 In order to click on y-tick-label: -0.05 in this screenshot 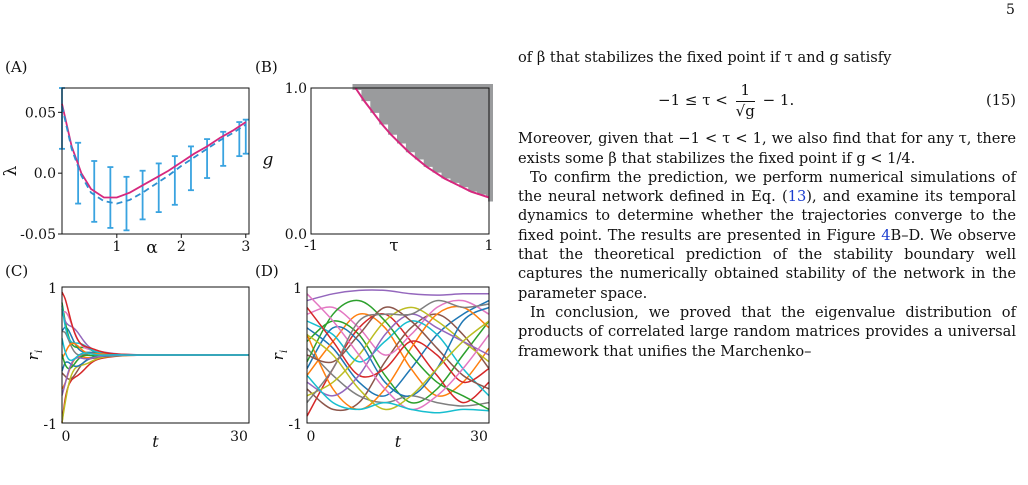, I will do `click(38, 235)`.